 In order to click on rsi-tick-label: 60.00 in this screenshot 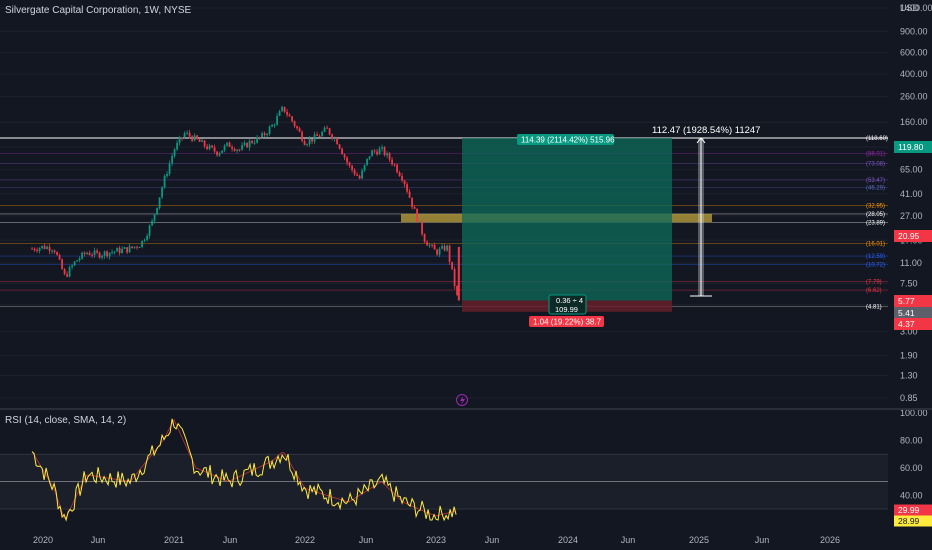, I will do `click(911, 468)`.